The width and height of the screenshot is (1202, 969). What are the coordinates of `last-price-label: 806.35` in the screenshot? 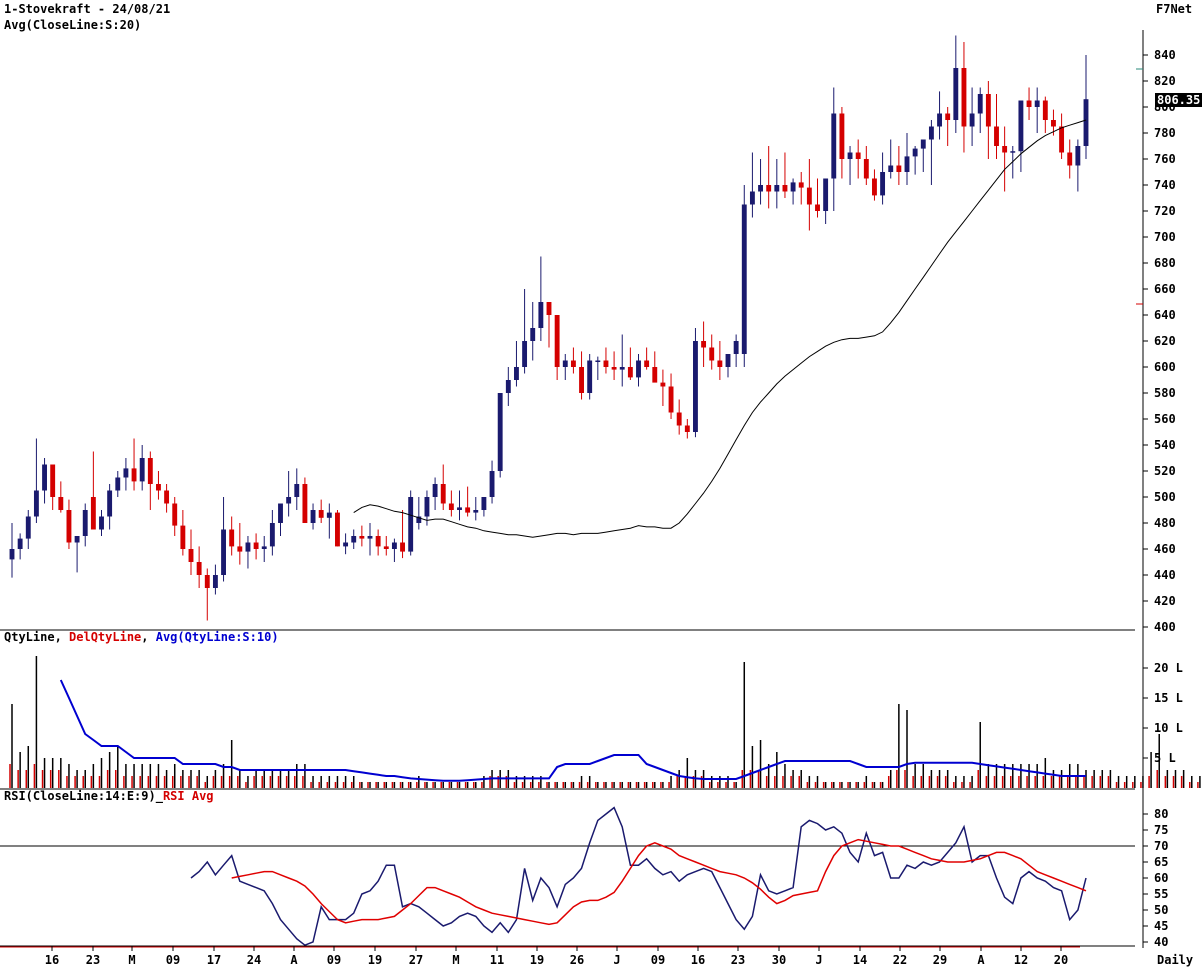 It's located at (1178, 100).